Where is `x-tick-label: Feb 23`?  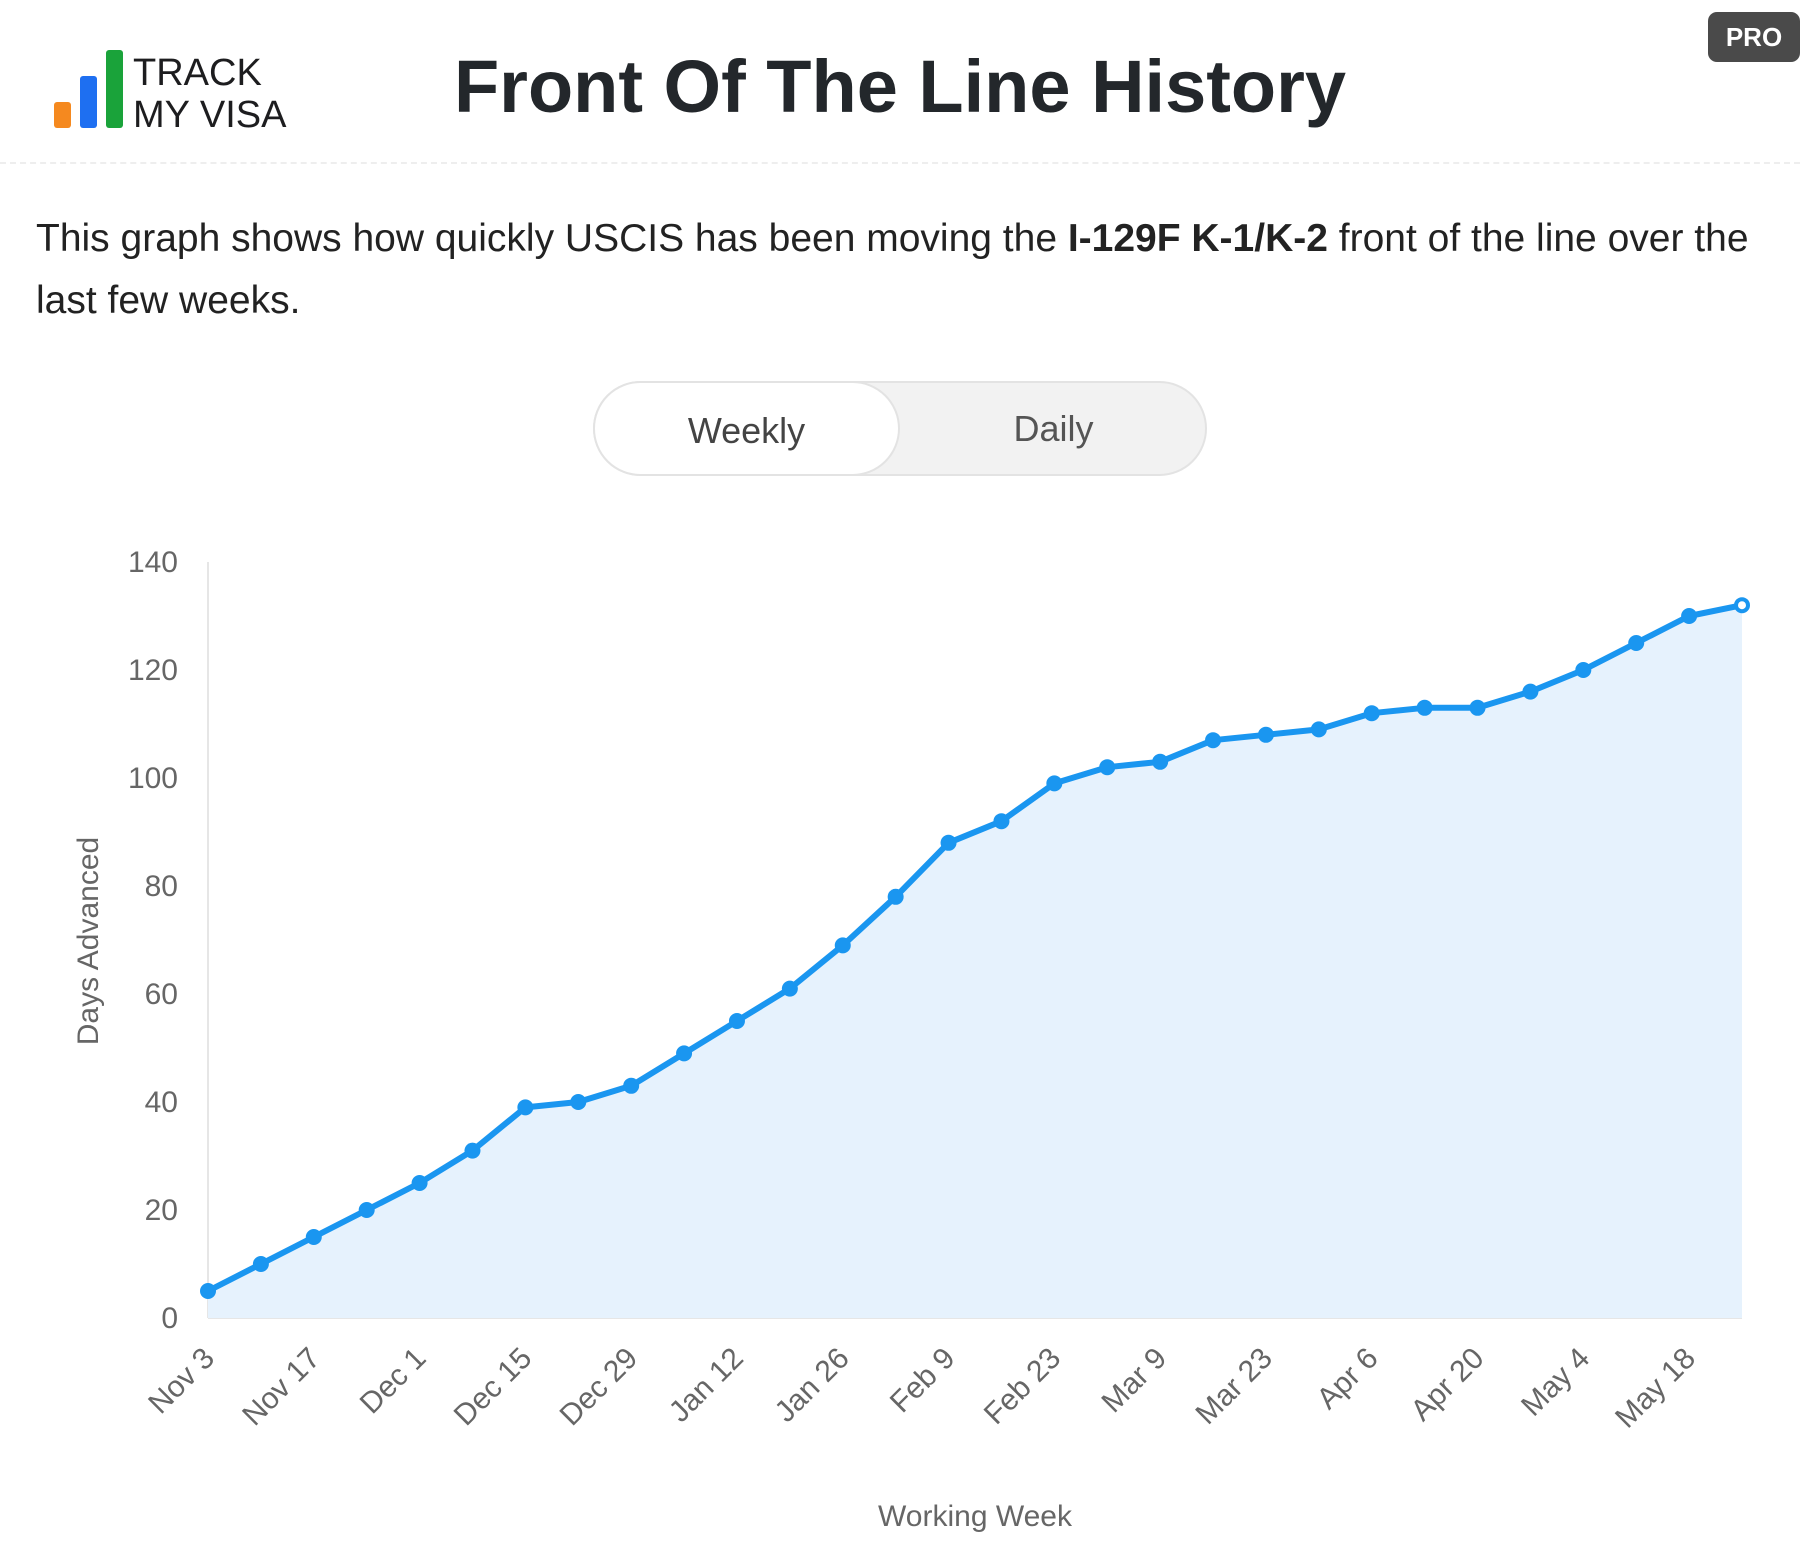
x-tick-label: Feb 23 is located at coordinates (1022, 1386).